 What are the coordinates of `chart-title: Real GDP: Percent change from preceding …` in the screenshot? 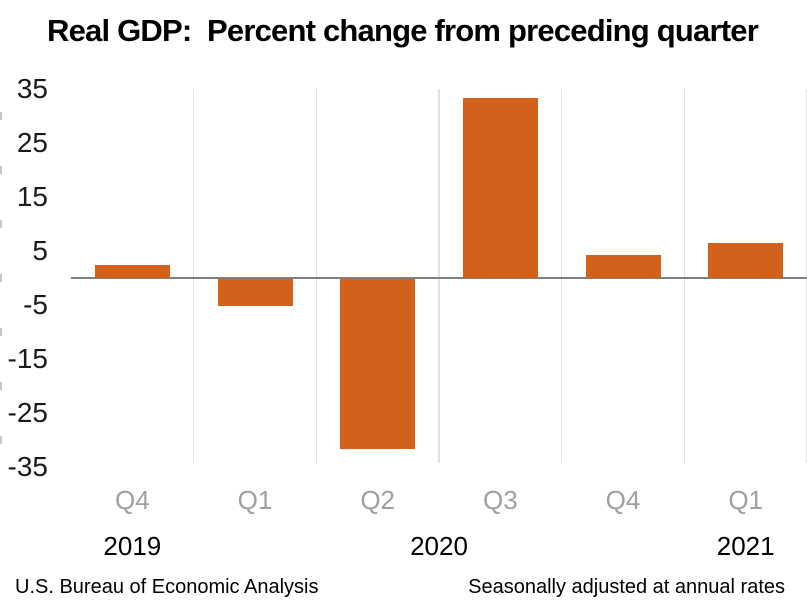 It's located at (403, 30).